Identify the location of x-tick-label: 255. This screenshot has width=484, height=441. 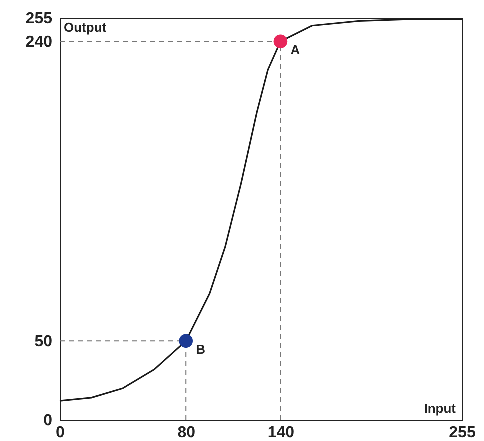
(462, 432).